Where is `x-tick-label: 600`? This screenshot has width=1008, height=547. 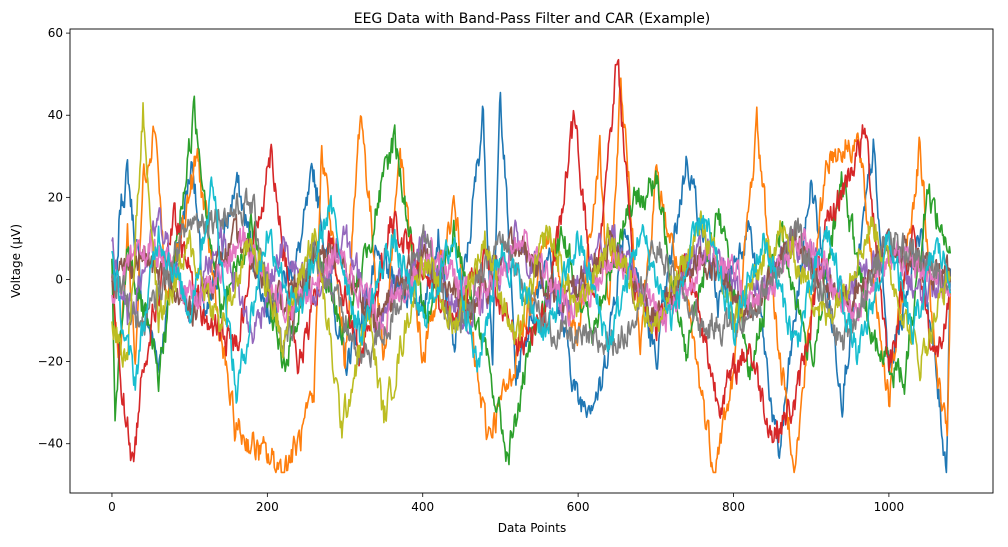
x-tick-label: 600 is located at coordinates (578, 507).